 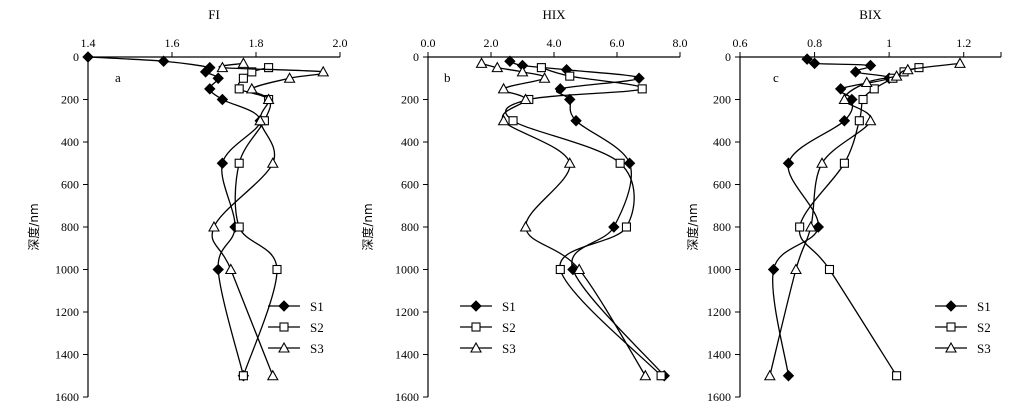 What do you see at coordinates (617, 43) in the screenshot?
I see `x-tick-label: 6.0` at bounding box center [617, 43].